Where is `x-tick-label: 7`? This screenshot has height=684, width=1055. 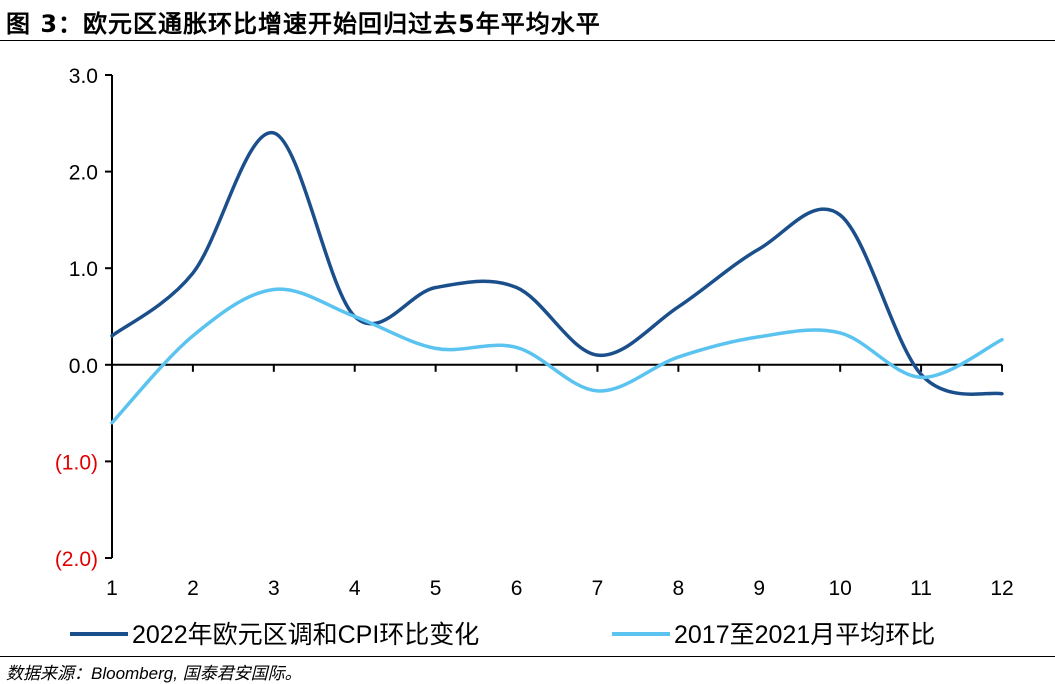
x-tick-label: 7 is located at coordinates (598, 588).